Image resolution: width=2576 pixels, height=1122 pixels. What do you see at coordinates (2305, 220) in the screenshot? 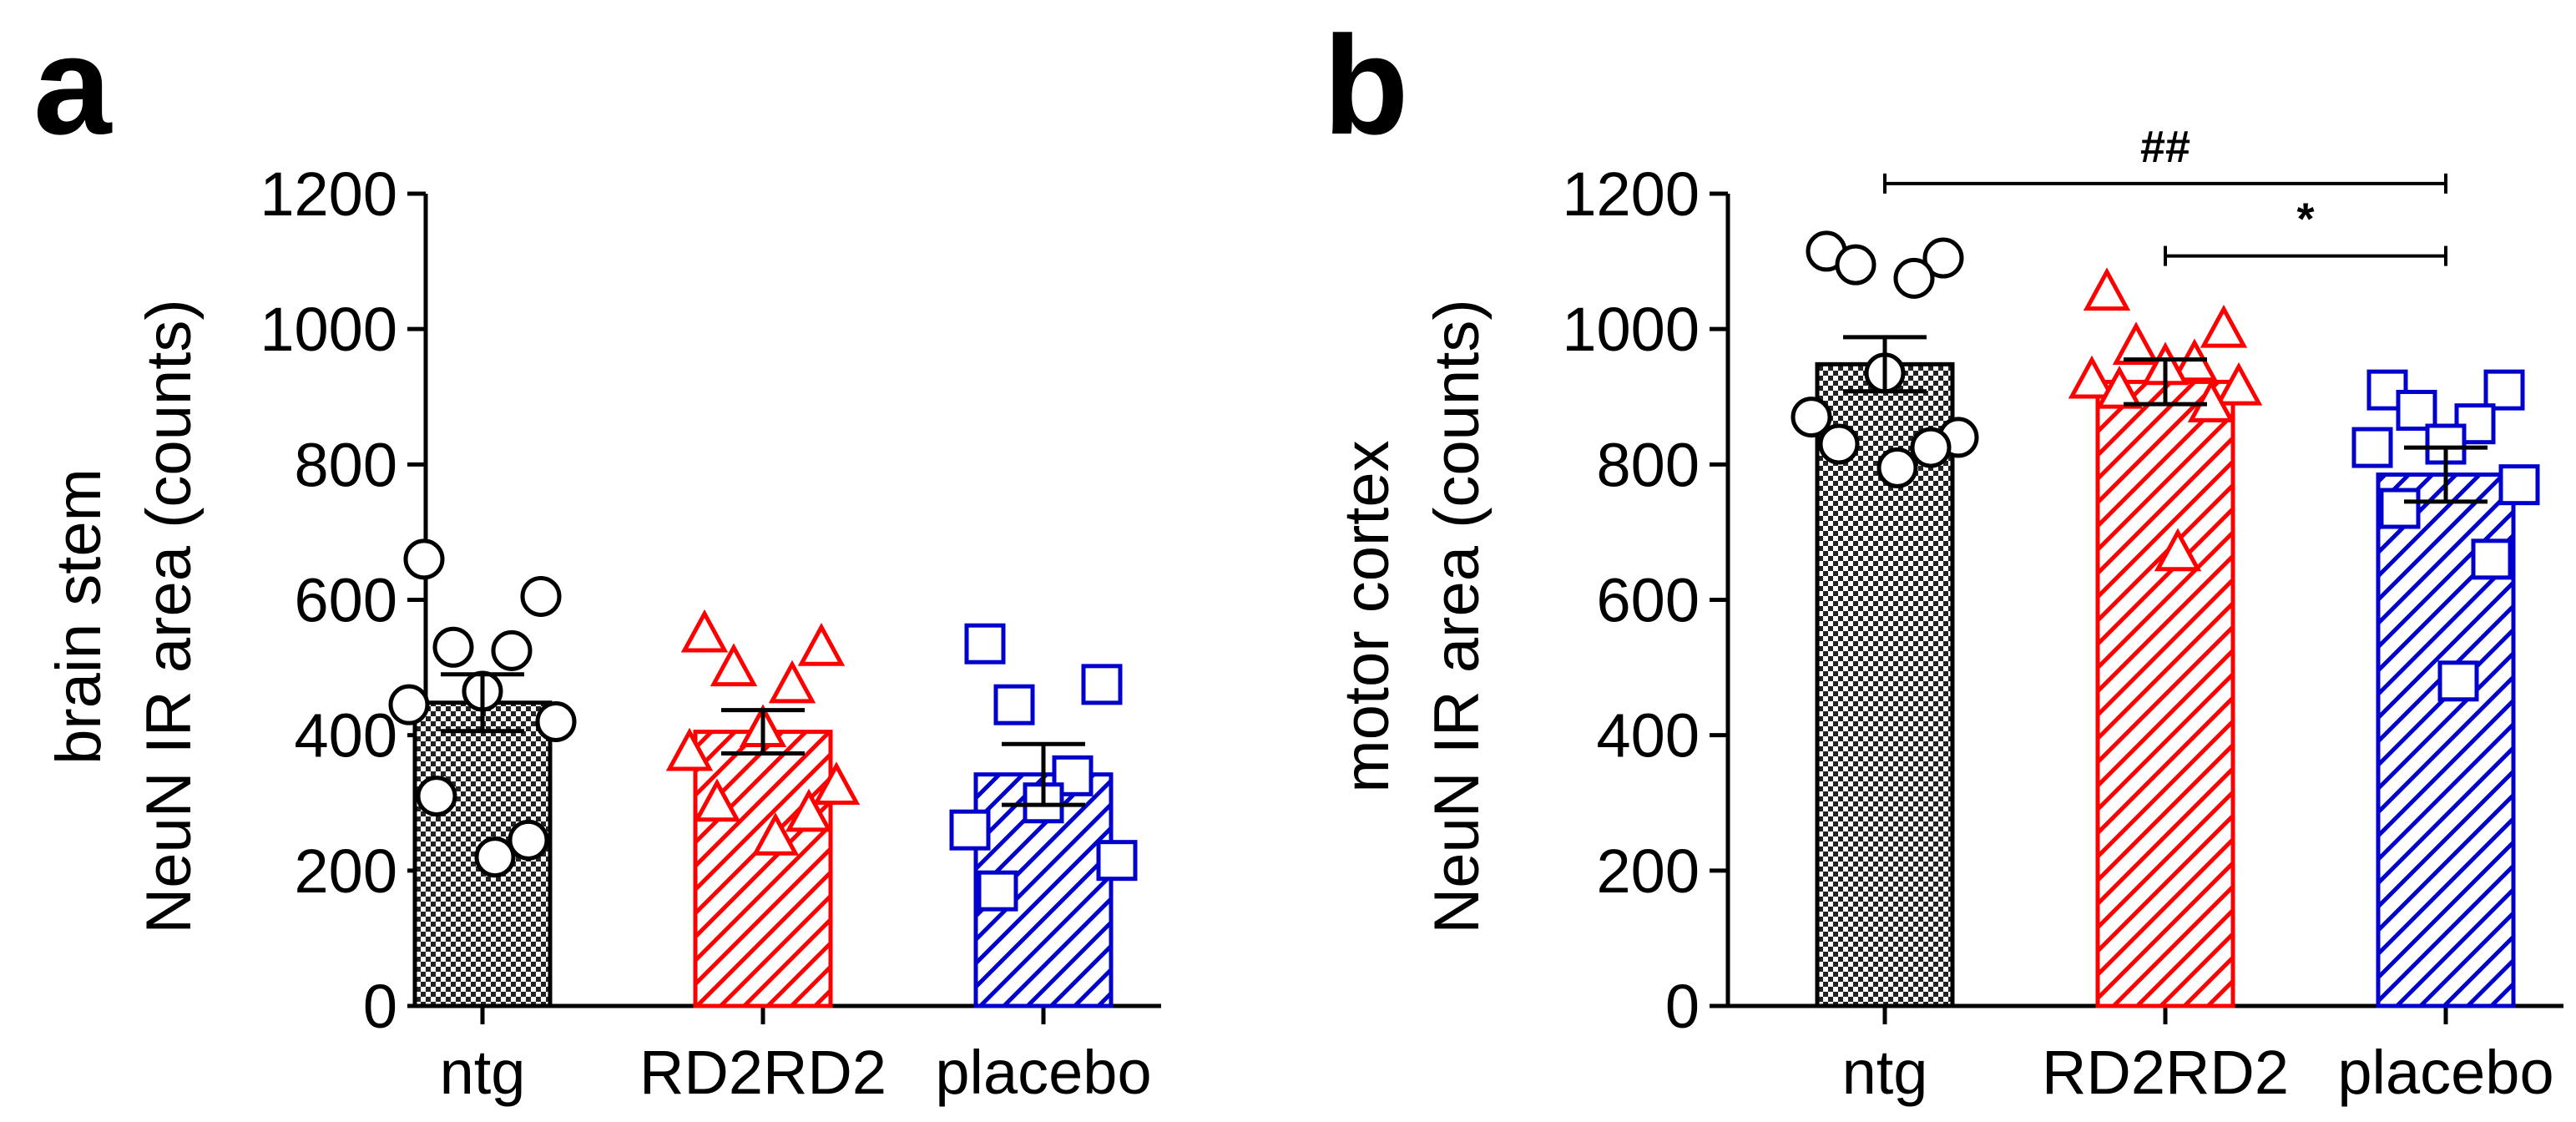
I see `significance-label: *` at bounding box center [2305, 220].